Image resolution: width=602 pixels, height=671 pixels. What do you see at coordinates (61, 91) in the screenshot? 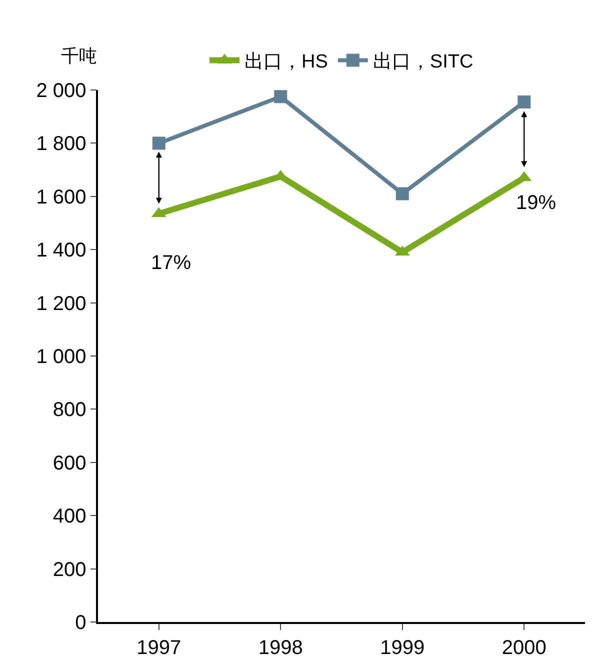
I see `y-tick-label: 2 000` at bounding box center [61, 91].